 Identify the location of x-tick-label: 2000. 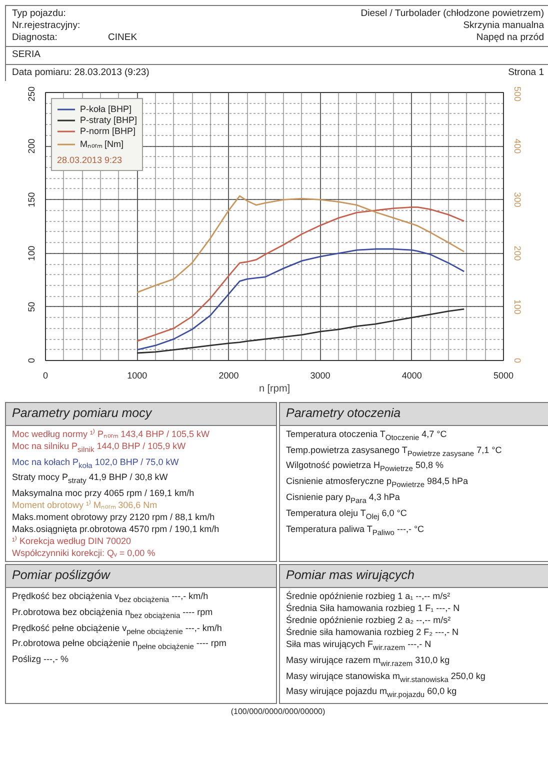
(228, 375).